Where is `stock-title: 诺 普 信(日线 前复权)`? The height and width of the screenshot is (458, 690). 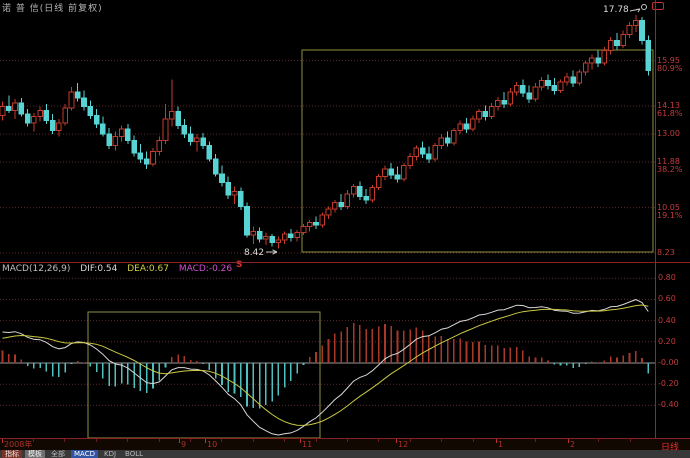 stock-title: 诺 普 信(日线 前复权) is located at coordinates (52, 9).